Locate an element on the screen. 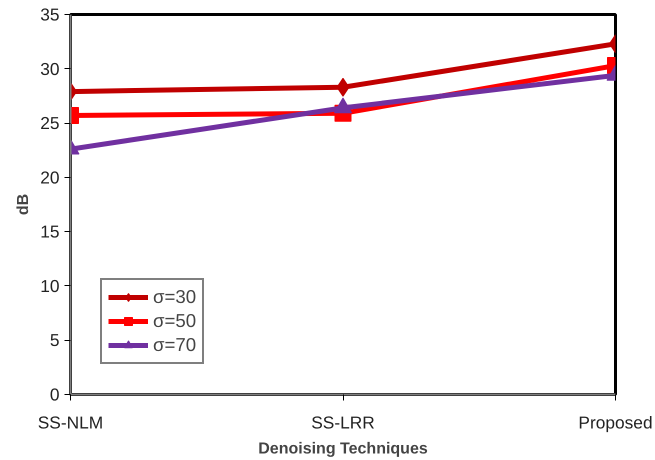 The image size is (655, 460). x-tick-label: SS-LRR is located at coordinates (343, 422).